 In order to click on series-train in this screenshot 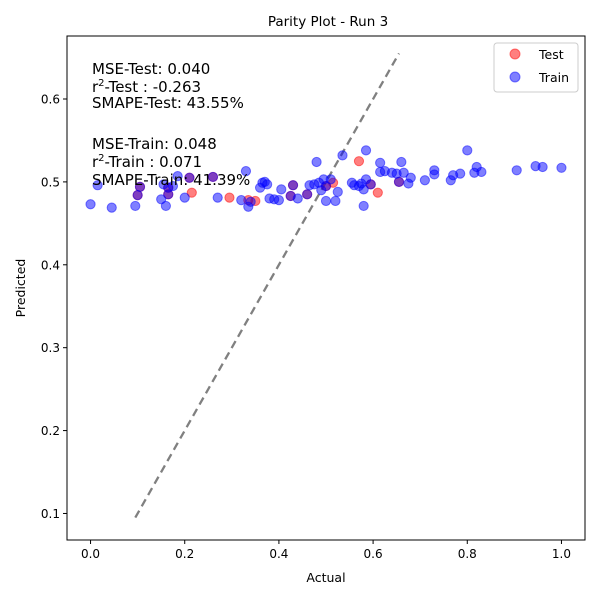, I will do `click(326, 179)`.